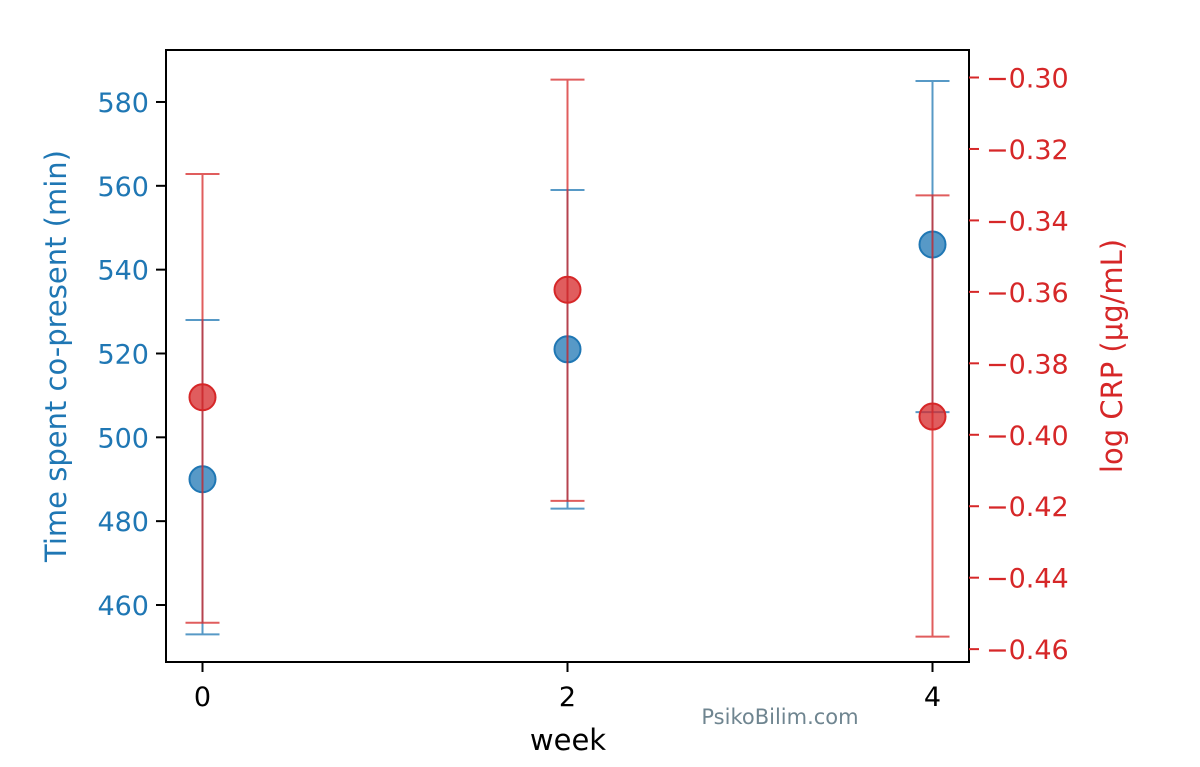 This screenshot has height=767, width=1200. I want to click on left-y-tick-label: 500, so click(123, 438).